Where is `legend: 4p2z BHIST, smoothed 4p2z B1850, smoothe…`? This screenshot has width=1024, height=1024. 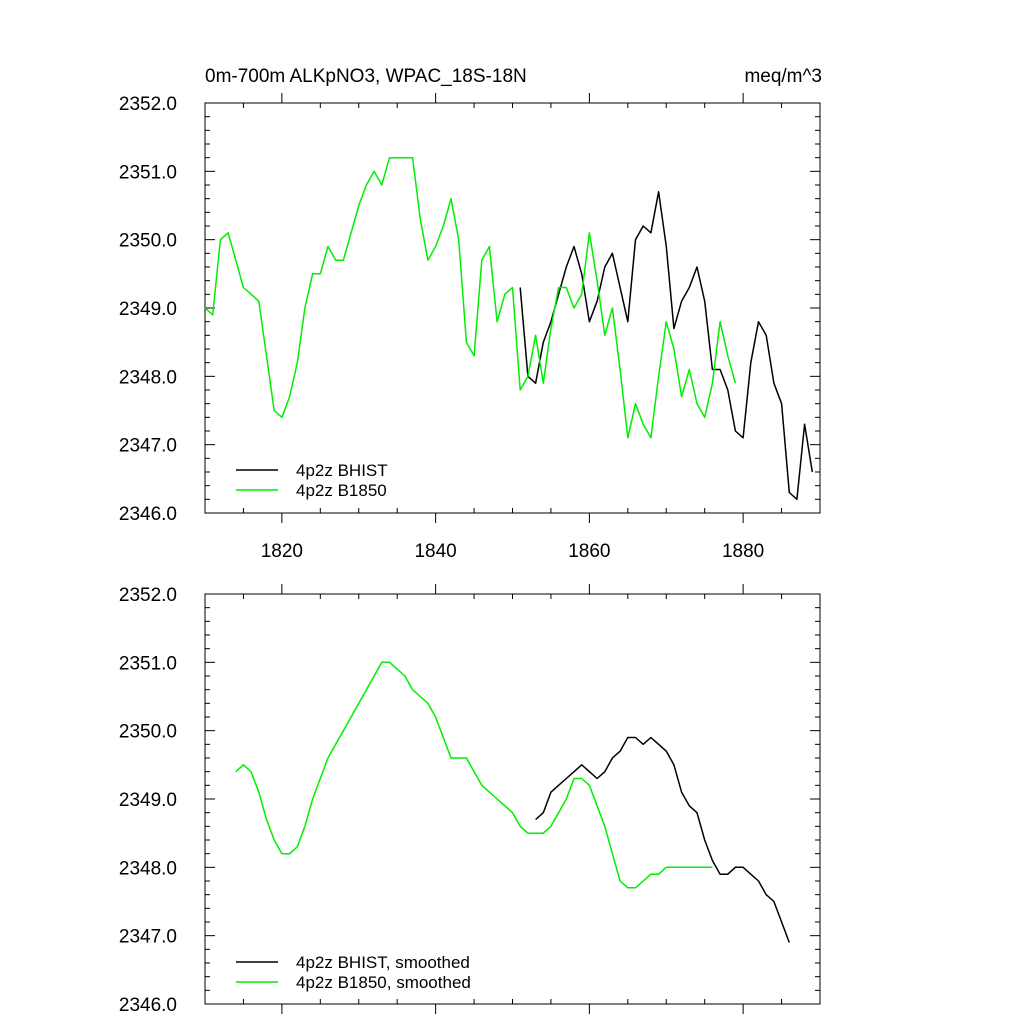 legend: 4p2z BHIST, smoothed 4p2z B1850, smoothe… is located at coordinates (353, 972).